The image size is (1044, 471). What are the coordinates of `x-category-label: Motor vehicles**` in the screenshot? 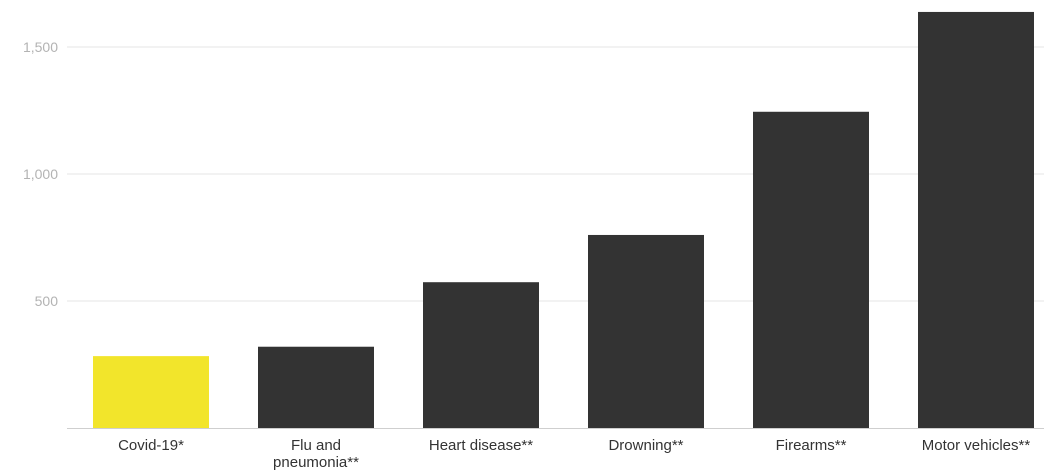 It's located at (976, 445).